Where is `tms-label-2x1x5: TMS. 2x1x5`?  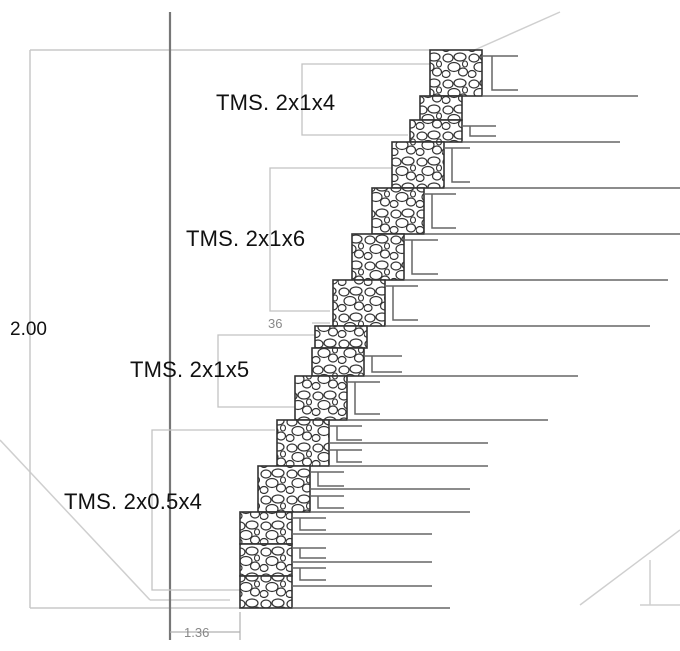 tms-label-2x1x5: TMS. 2x1x5 is located at coordinates (190, 369).